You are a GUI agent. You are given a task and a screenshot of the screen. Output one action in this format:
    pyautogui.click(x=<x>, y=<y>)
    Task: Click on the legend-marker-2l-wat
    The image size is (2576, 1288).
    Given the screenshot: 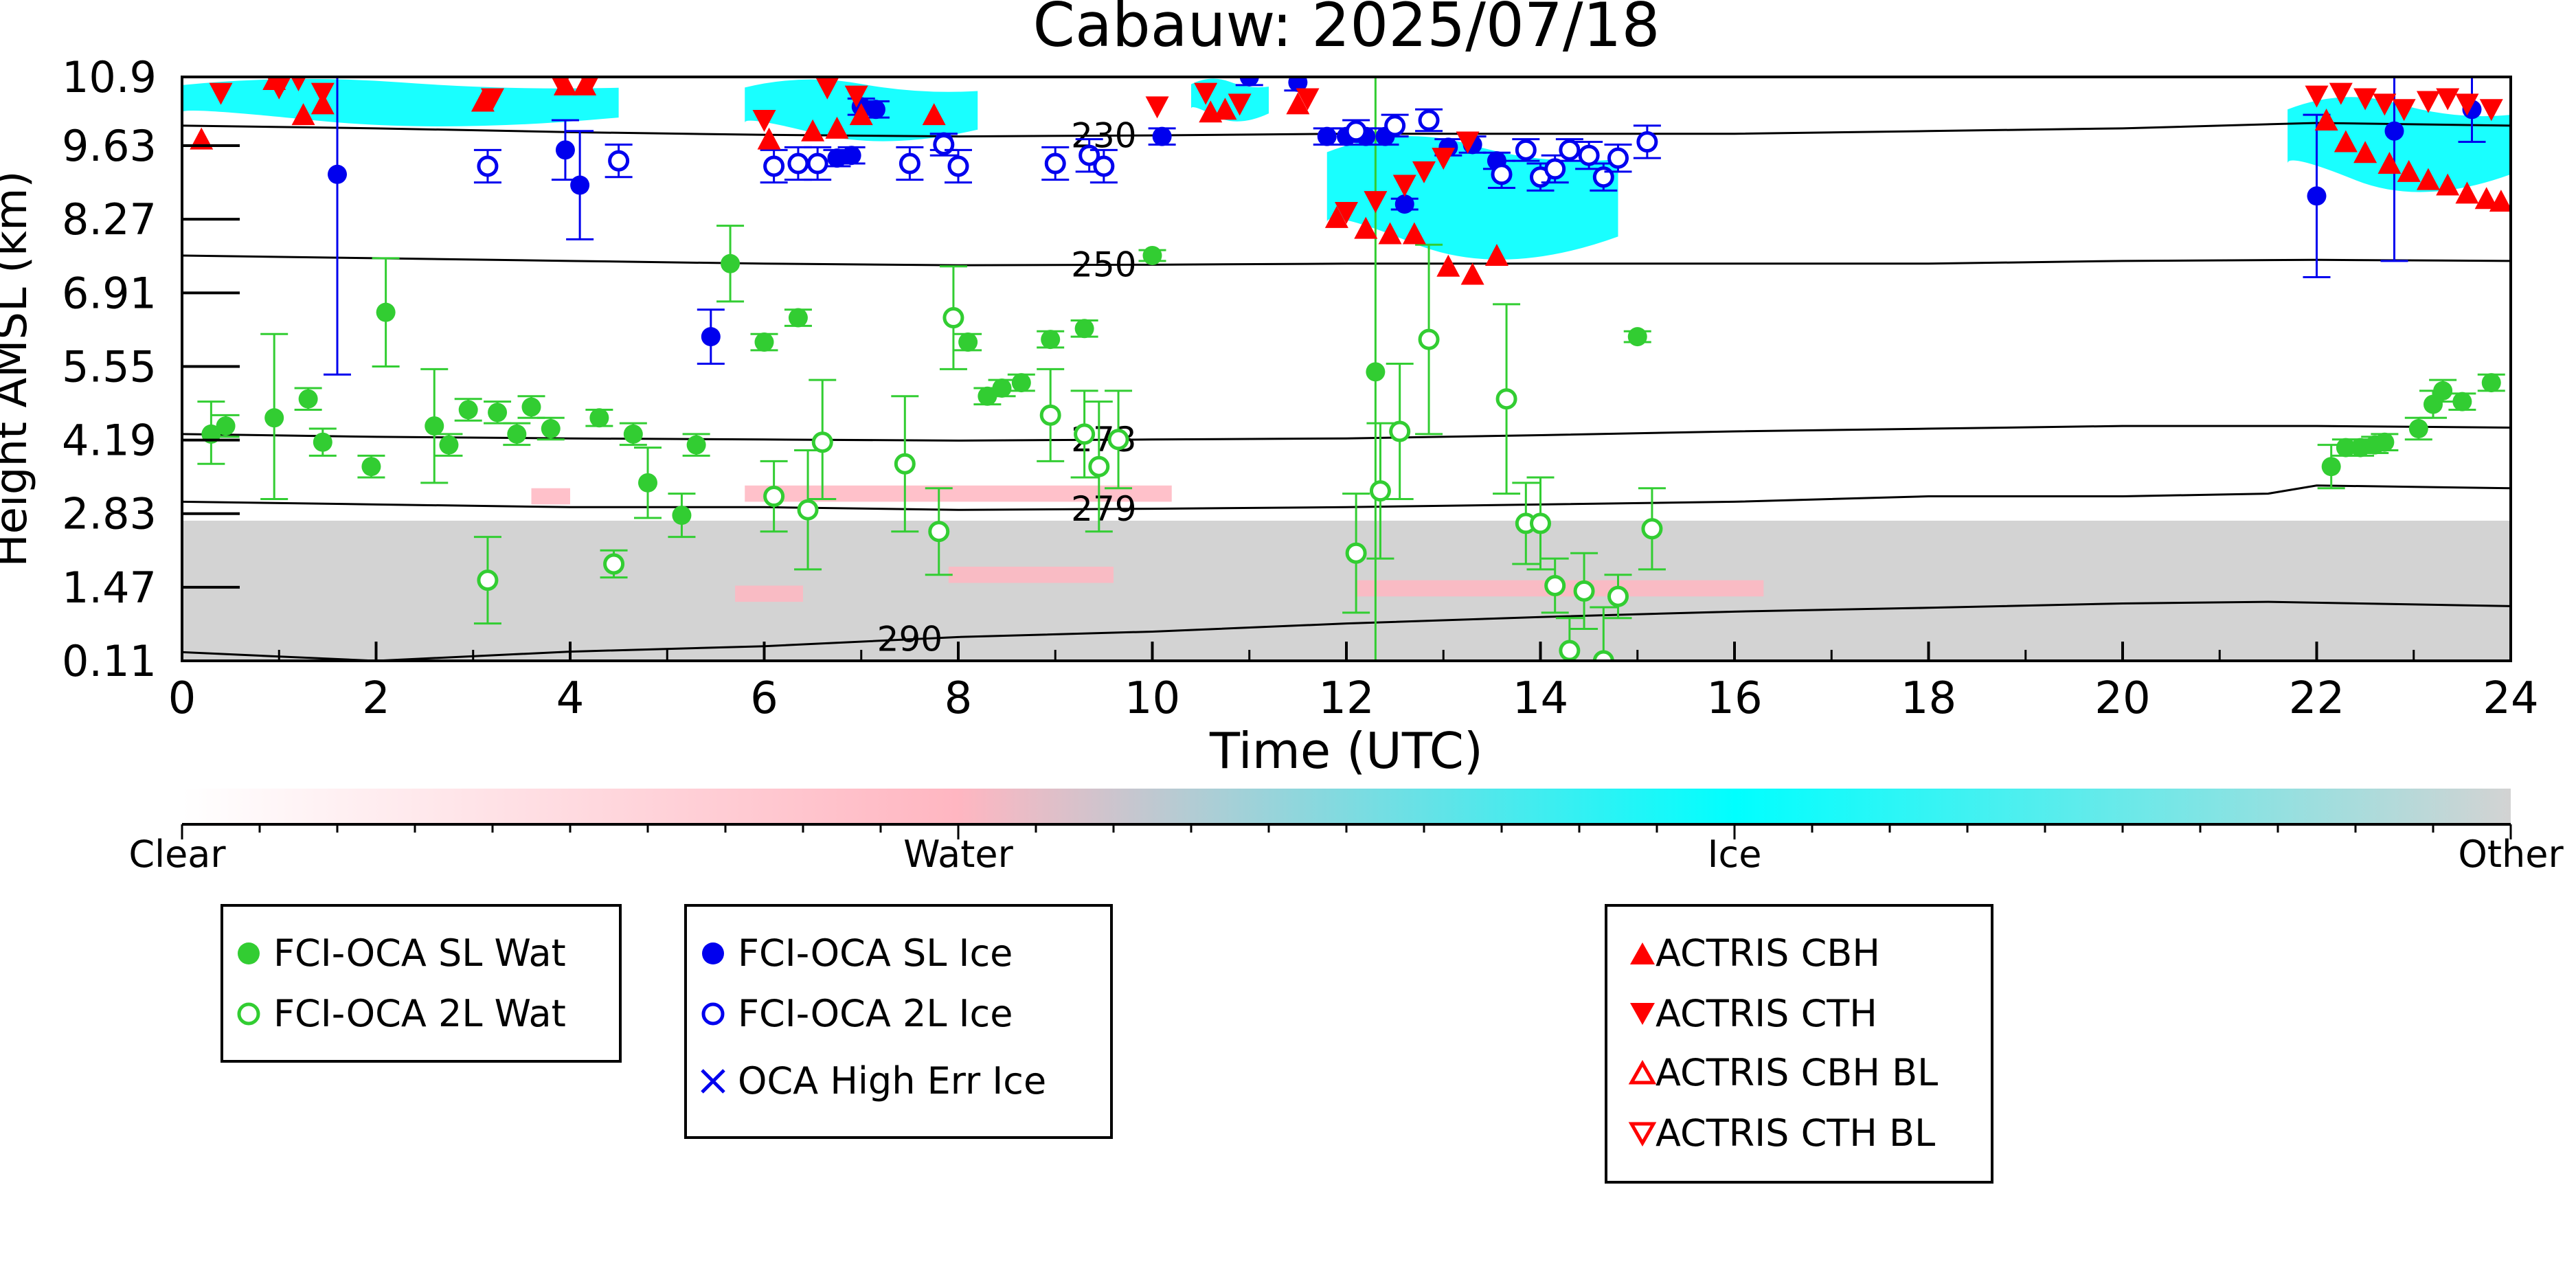 What is the action you would take?
    pyautogui.click(x=248, y=1014)
    